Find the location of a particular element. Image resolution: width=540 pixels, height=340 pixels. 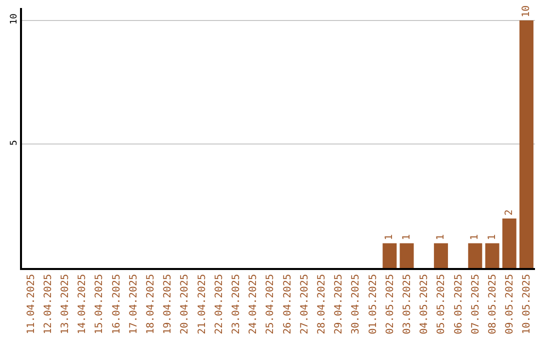

x-tick-label: 21.04.2025 is located at coordinates (202, 304).